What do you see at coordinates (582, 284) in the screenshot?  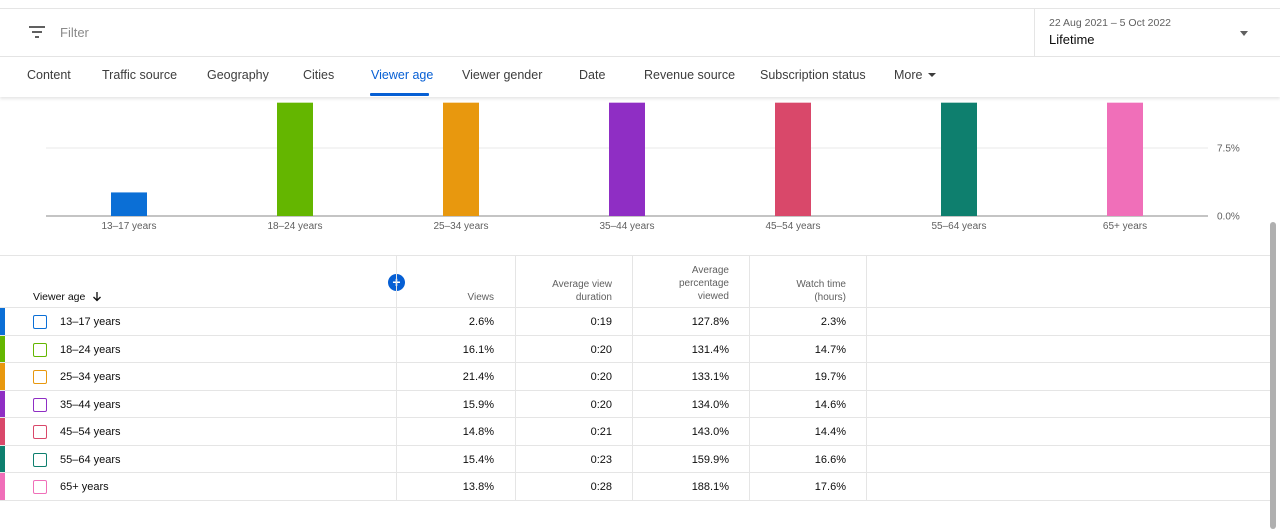 I see `header-line: Average view` at bounding box center [582, 284].